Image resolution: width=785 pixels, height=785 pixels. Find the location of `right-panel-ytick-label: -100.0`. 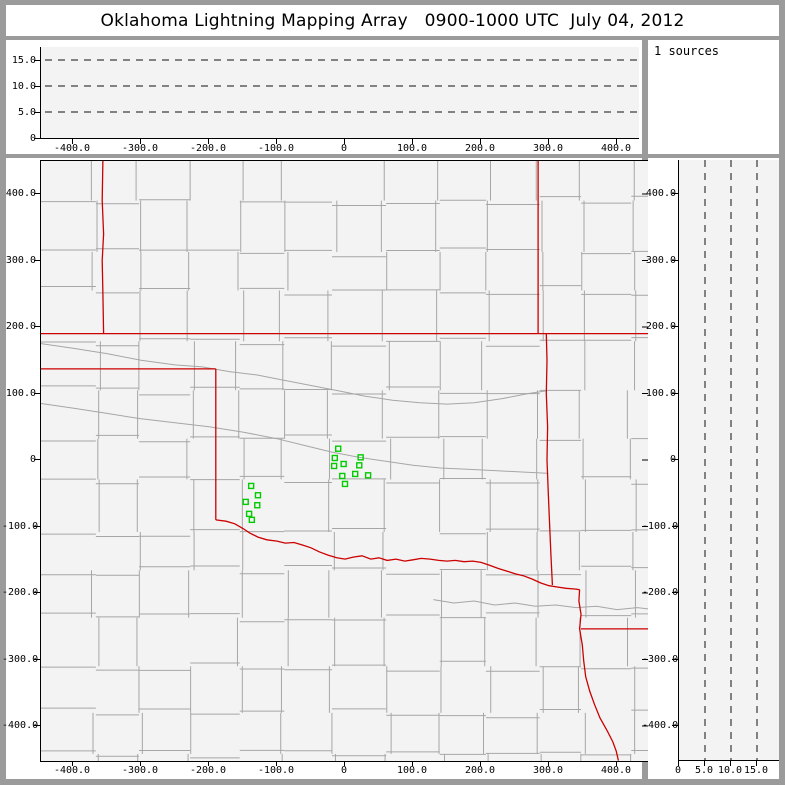

right-panel-ytick-label: -100.0 is located at coordinates (660, 526).